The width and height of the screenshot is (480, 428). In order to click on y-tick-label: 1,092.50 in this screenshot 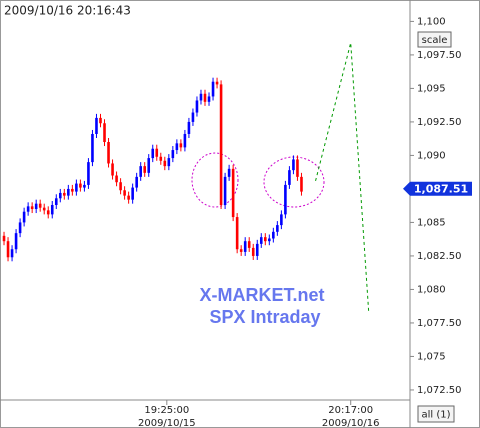, I will do `click(439, 122)`.